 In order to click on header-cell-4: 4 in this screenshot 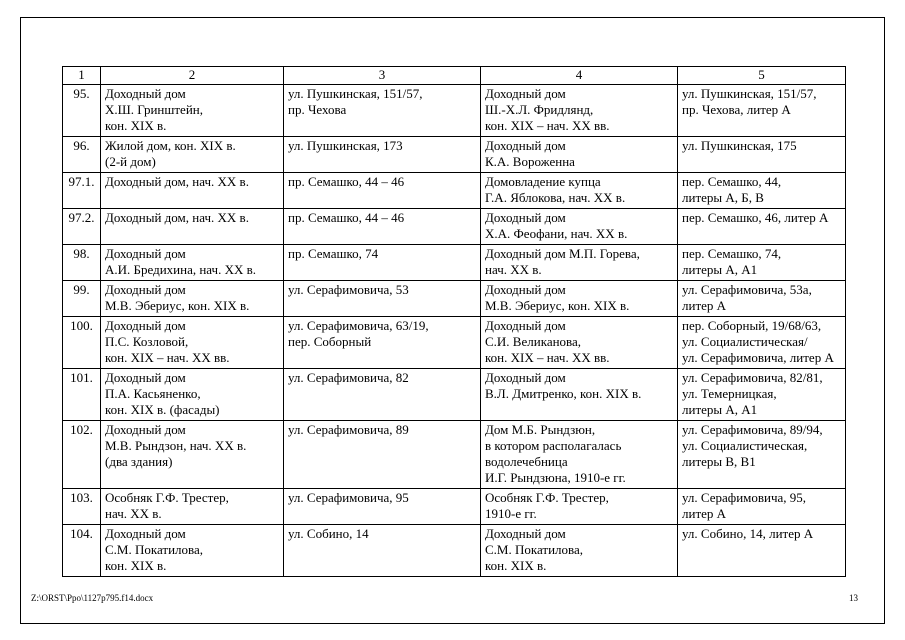, I will do `click(579, 75)`.